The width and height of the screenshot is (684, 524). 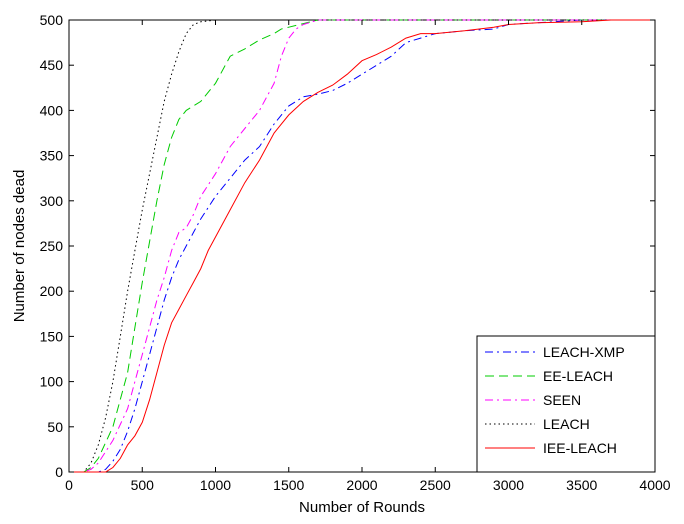 I want to click on x-tick-label: 1500, so click(x=288, y=485).